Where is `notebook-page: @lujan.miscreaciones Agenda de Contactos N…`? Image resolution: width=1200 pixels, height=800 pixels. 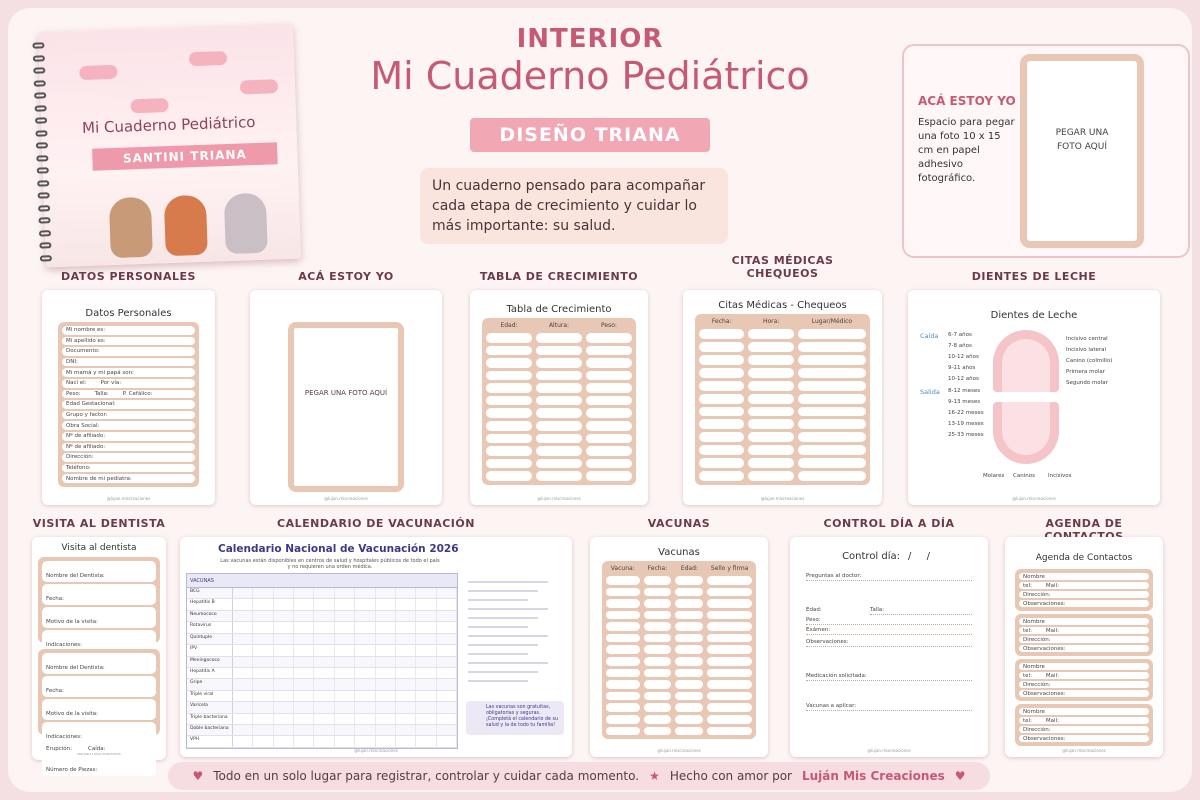 notebook-page: @lujan.miscreaciones Agenda de Contactos N… is located at coordinates (1084, 647).